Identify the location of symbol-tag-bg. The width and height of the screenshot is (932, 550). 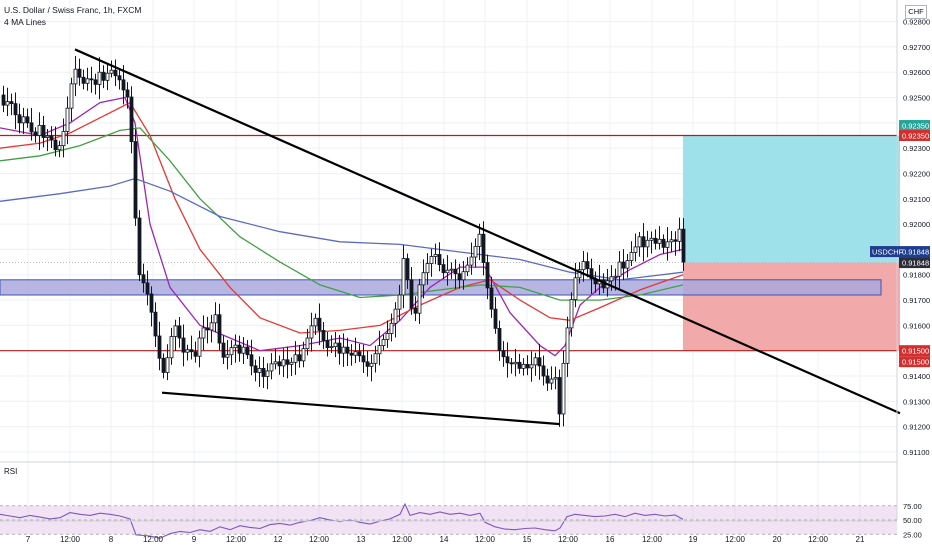
(884, 252).